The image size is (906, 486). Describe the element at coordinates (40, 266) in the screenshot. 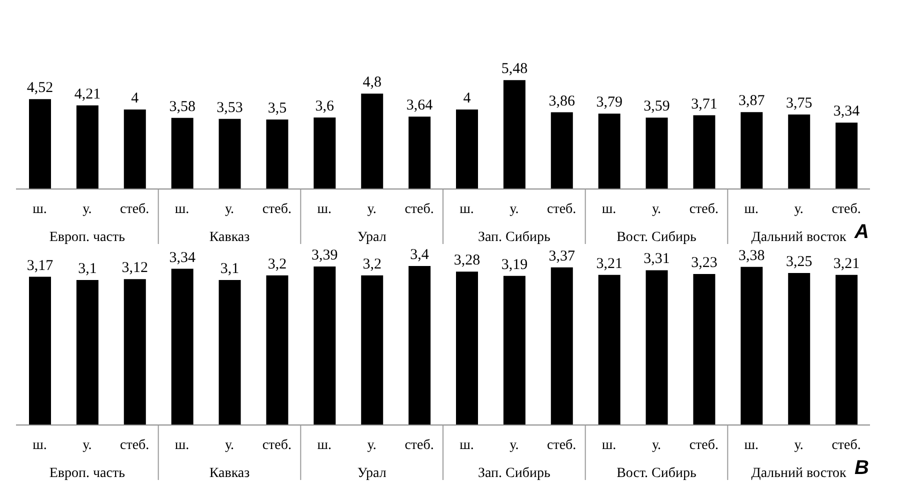

I see `data-label: 3,17` at that location.